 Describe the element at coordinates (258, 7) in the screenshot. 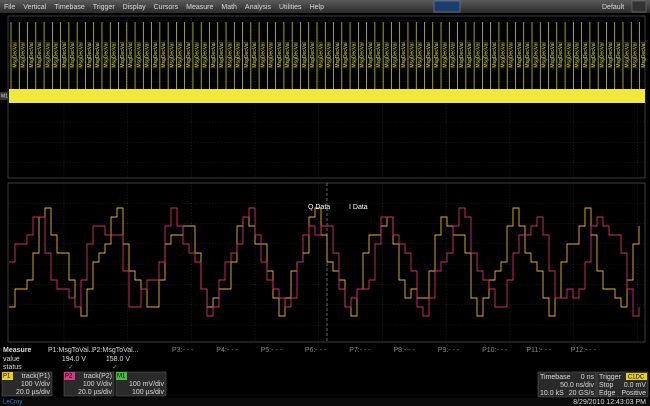

I see `menu-item: Analysis` at that location.